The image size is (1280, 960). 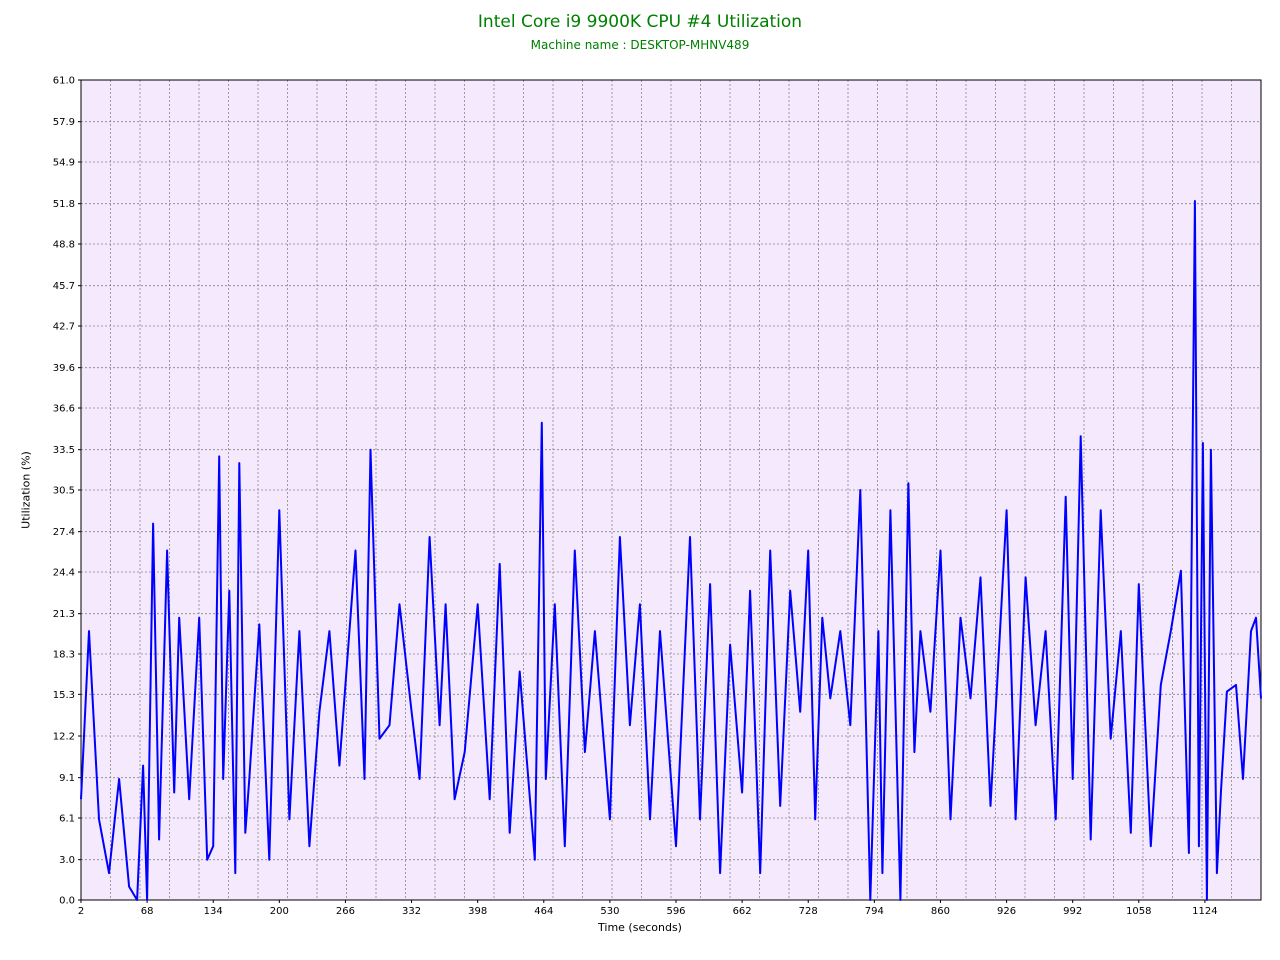 I want to click on x-axis-label: Time (seconds), so click(x=640, y=927).